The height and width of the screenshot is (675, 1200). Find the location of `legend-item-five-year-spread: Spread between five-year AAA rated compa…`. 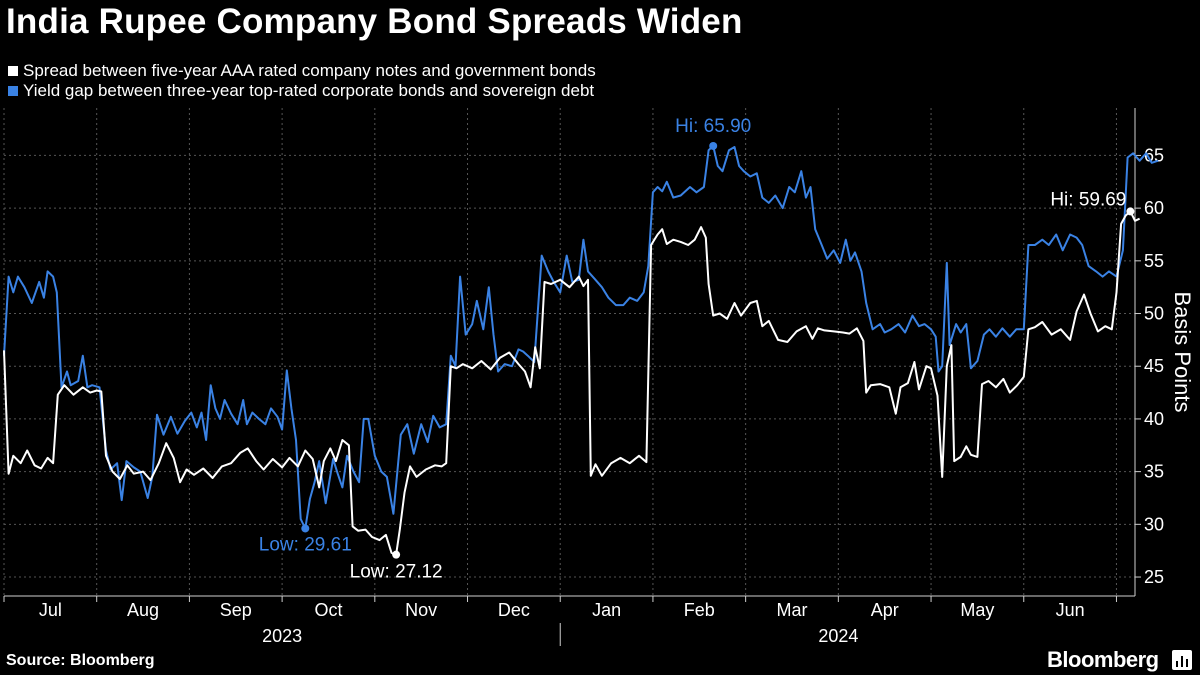

legend-item-five-year-spread: Spread between five-year AAA rated compa… is located at coordinates (302, 71).